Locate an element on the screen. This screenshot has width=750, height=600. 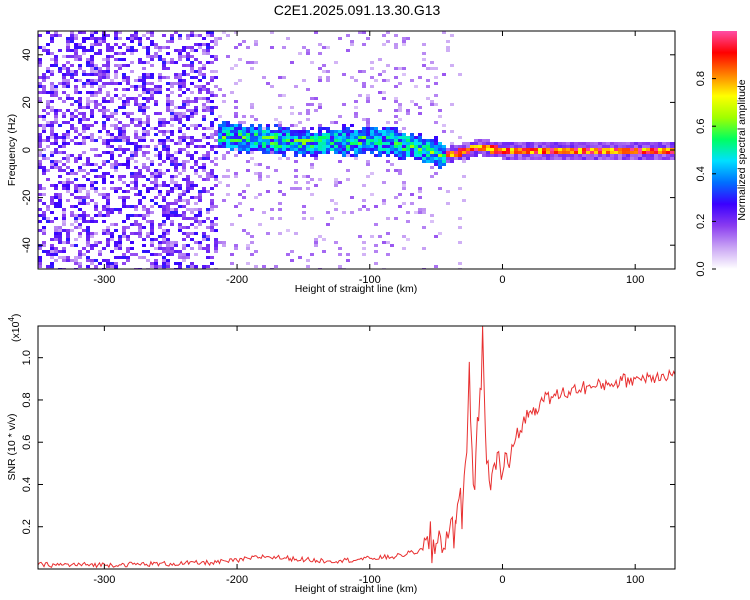
colorbar-ticks: 0.00.20.40.60.8 is located at coordinates (705, 174).